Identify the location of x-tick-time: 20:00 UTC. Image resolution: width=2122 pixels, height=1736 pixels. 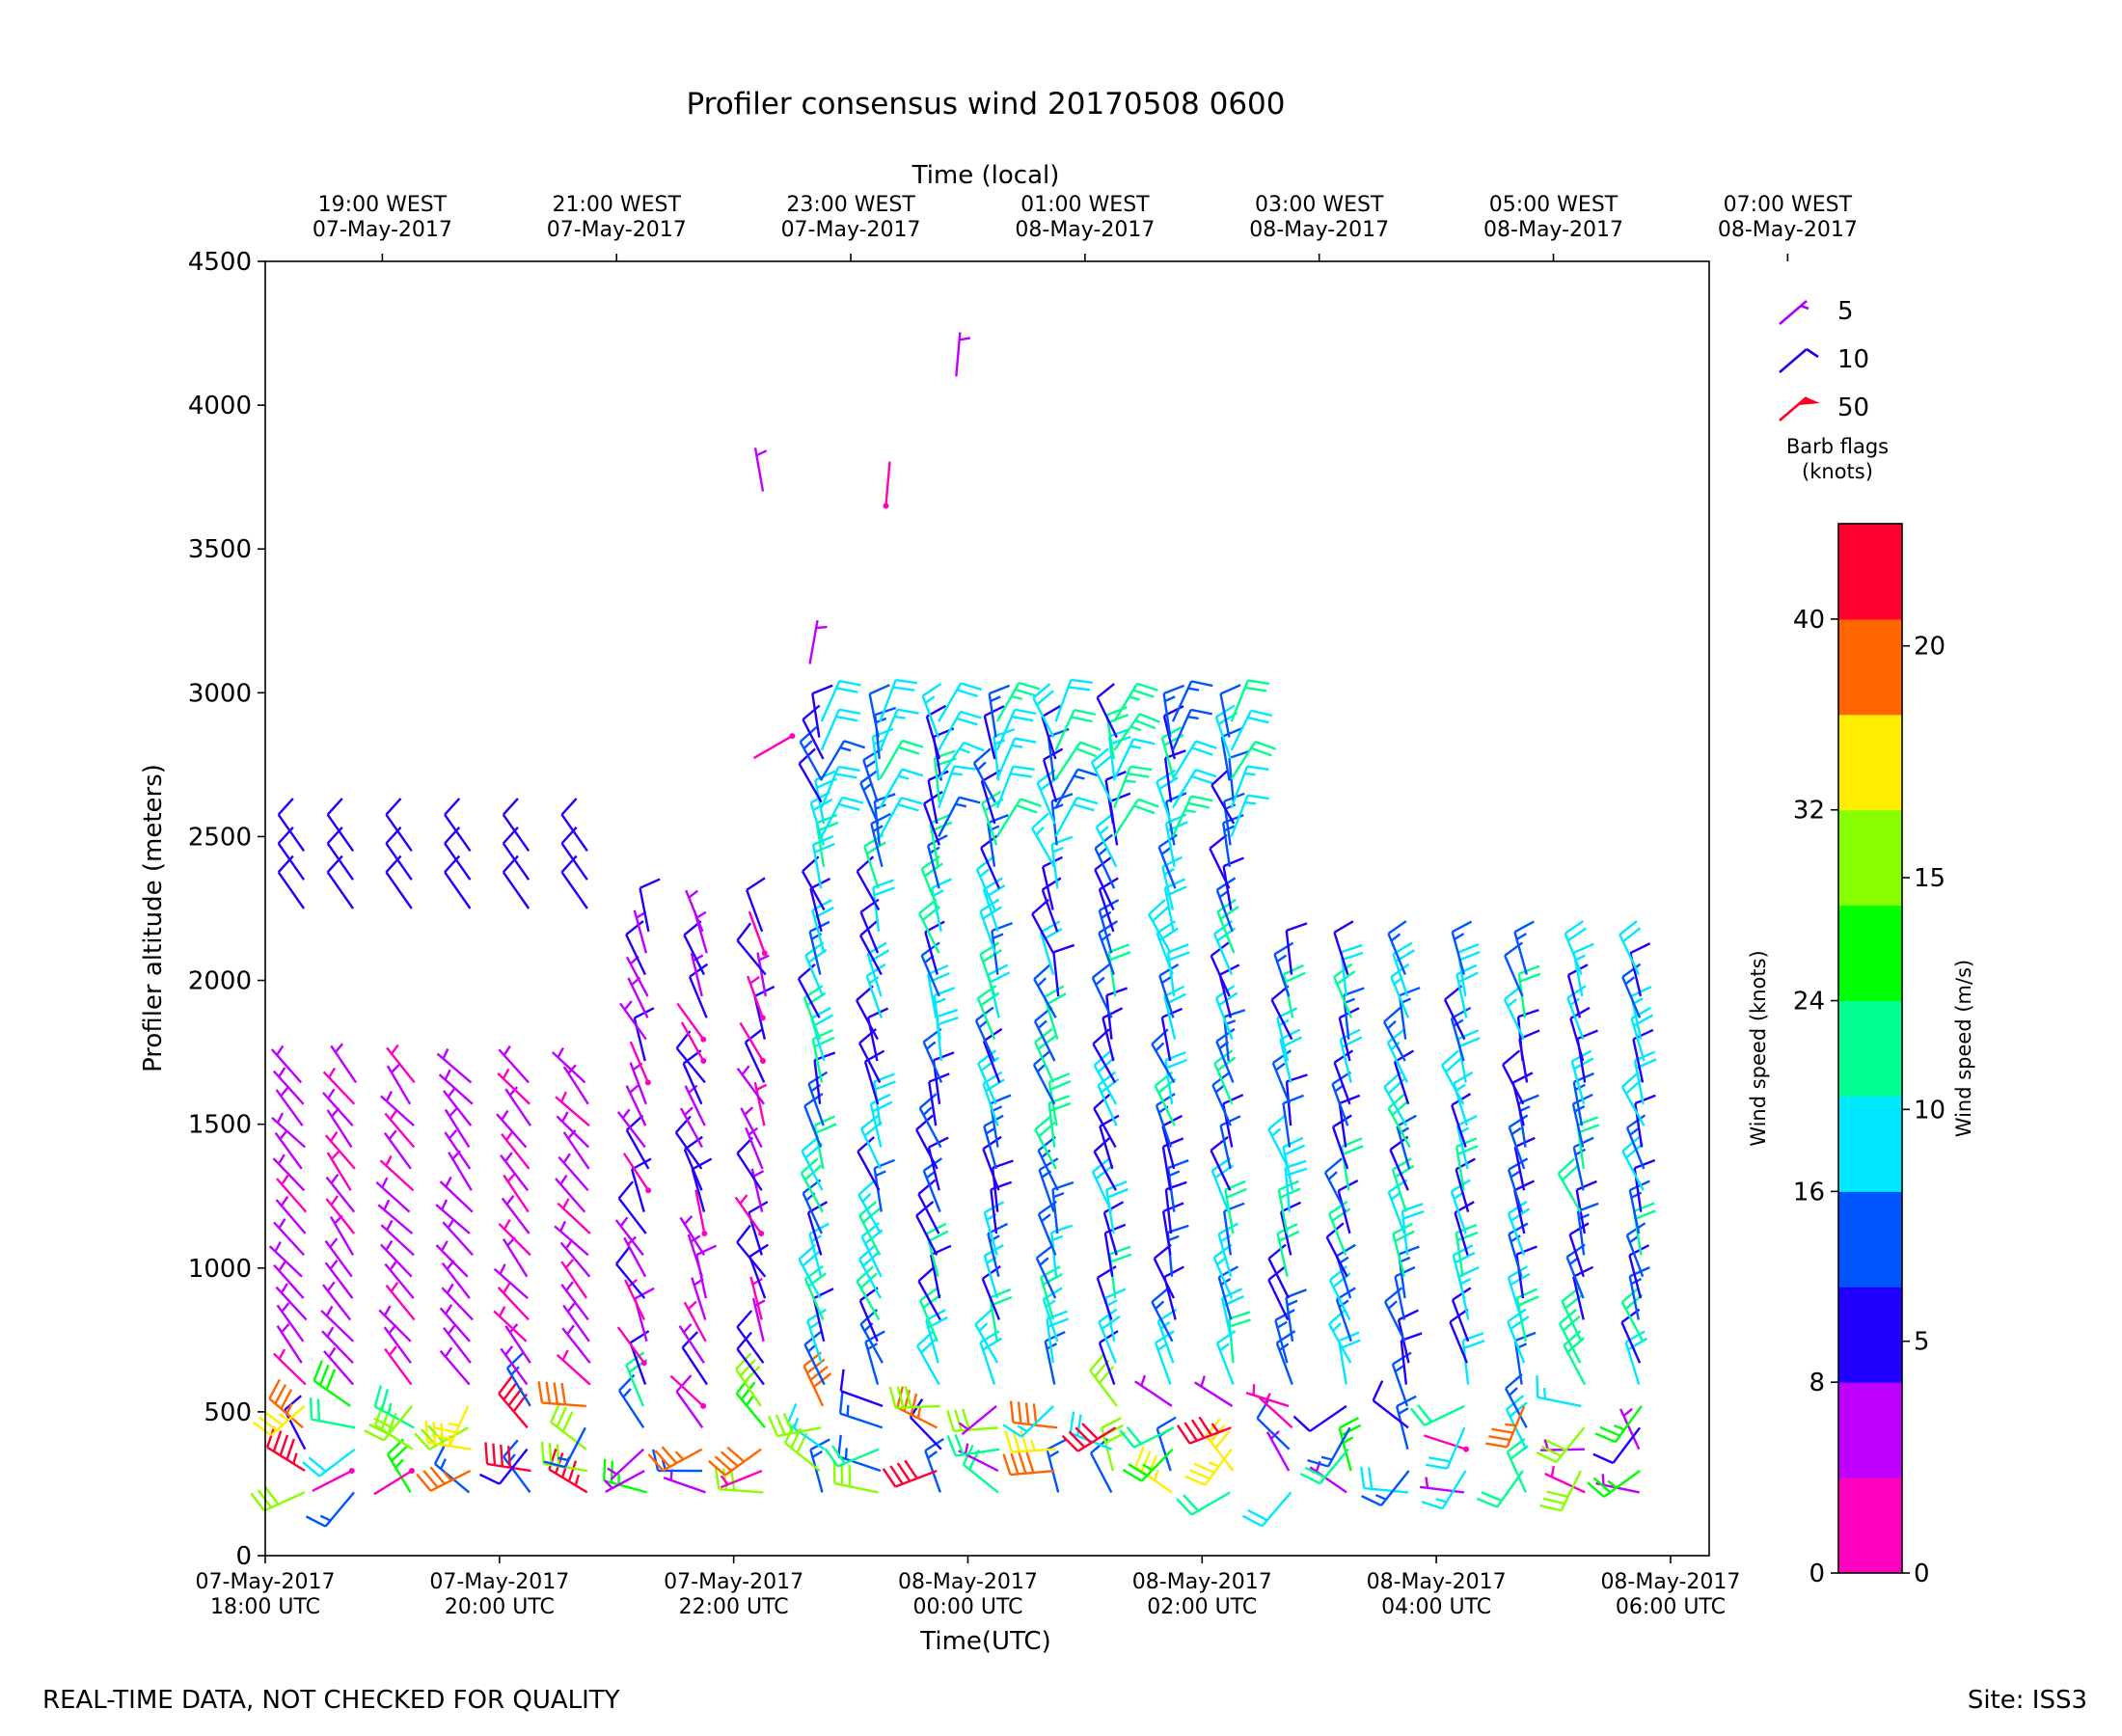
(500, 1607).